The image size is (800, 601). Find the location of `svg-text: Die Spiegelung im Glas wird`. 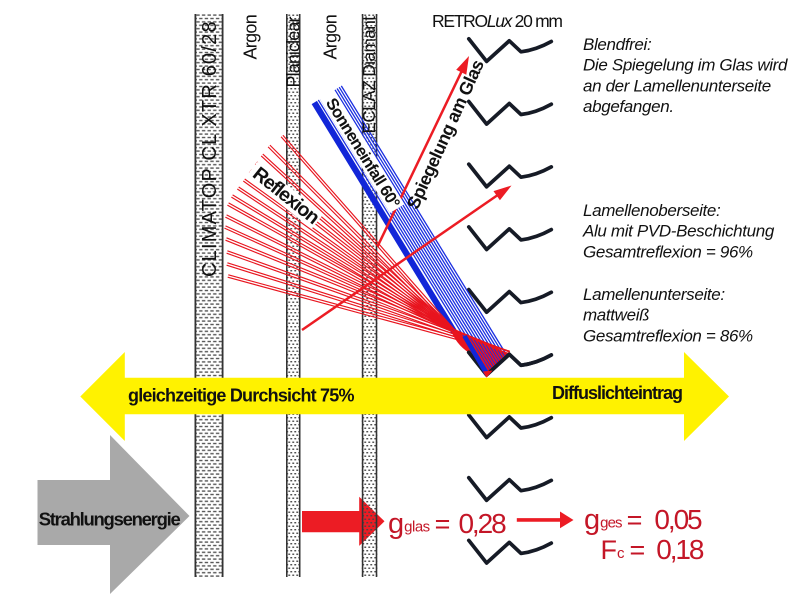

svg-text: Die Spiegelung im Glas wird is located at coordinates (685, 65).